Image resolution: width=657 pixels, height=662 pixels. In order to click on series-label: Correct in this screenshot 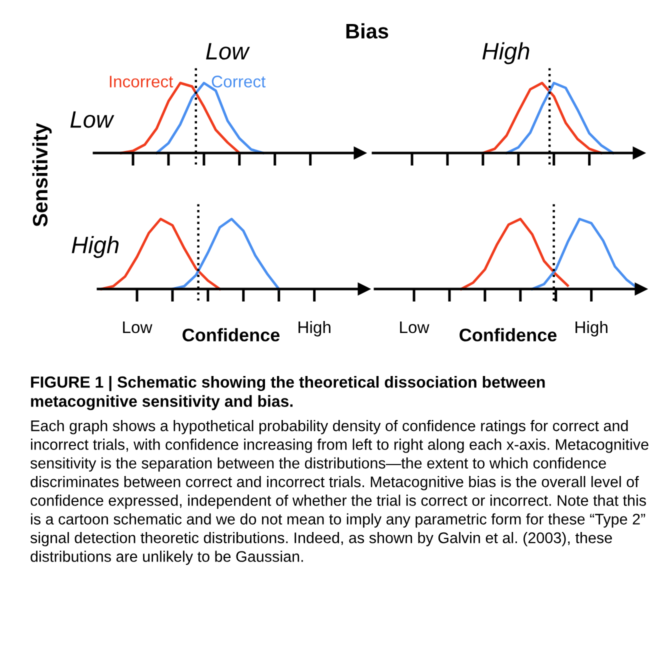, I will do `click(239, 82)`.